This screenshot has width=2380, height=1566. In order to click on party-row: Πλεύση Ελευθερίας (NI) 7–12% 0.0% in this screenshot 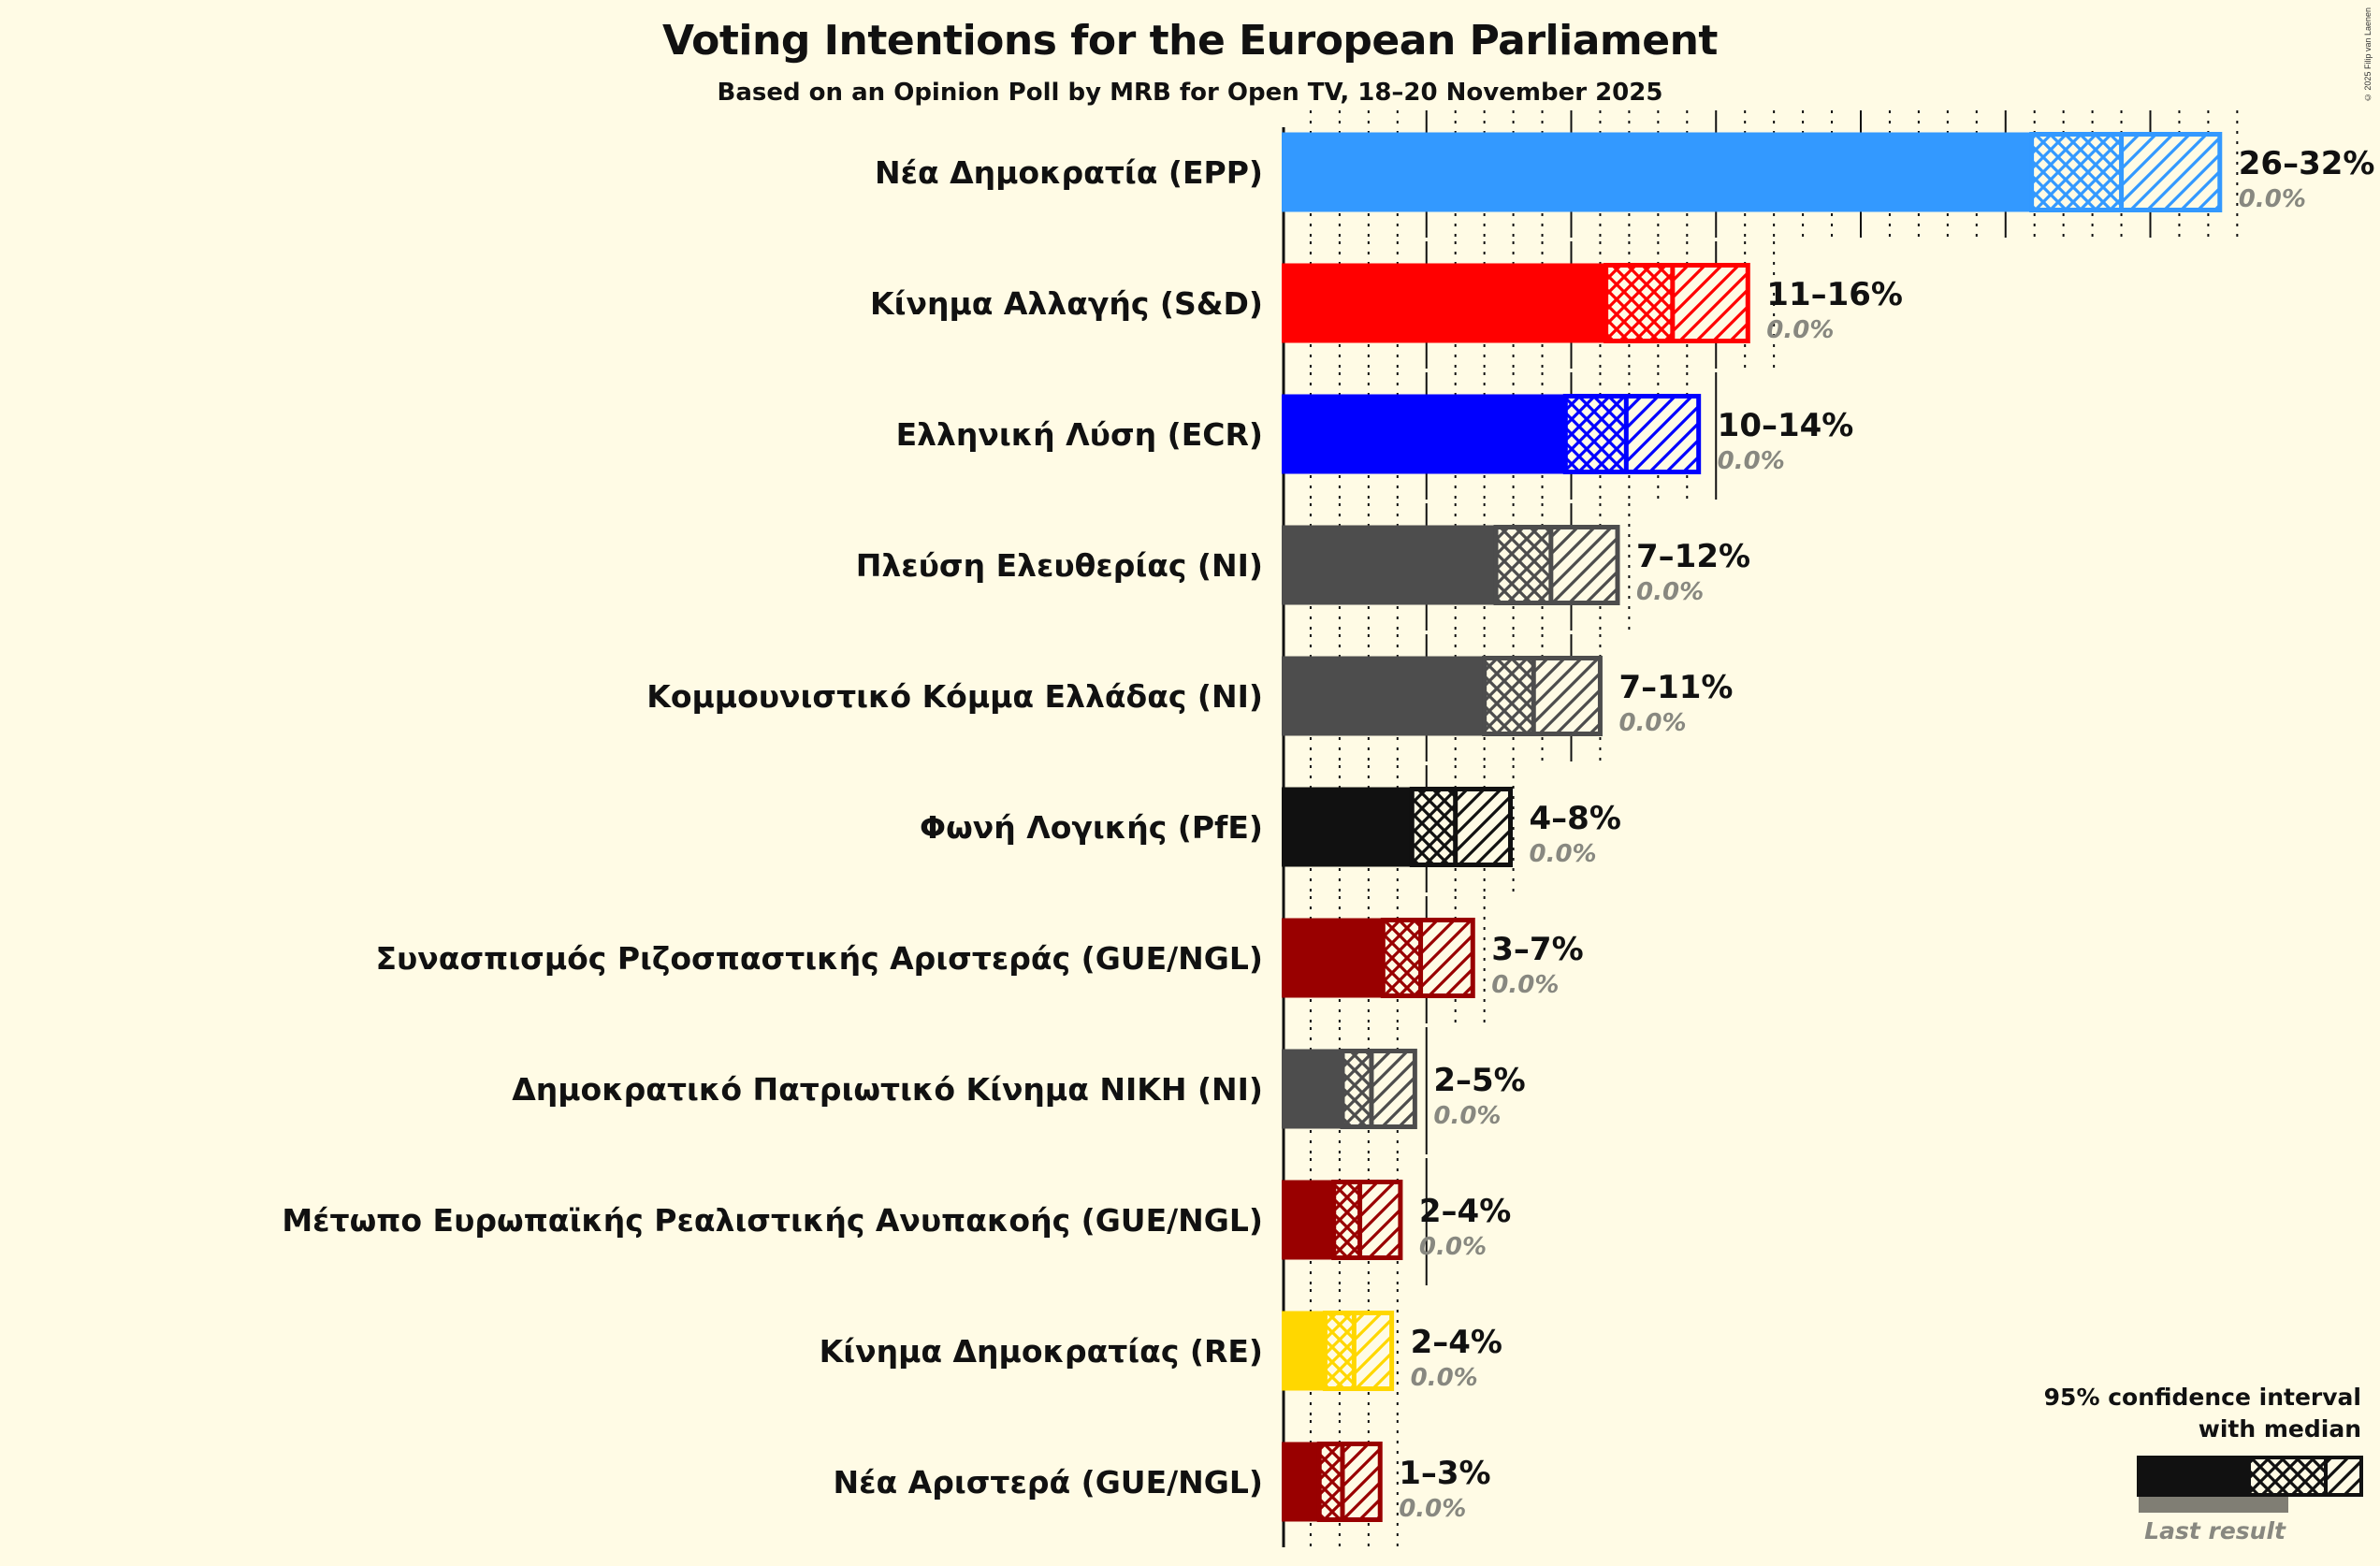, I will do `click(1303, 565)`.